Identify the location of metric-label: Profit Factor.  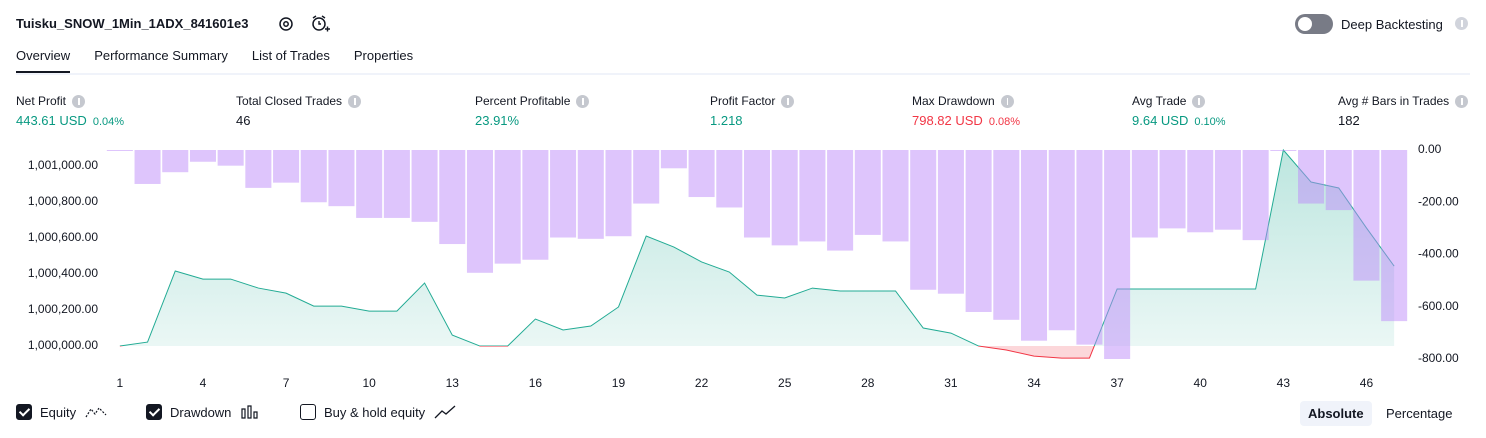
(752, 101).